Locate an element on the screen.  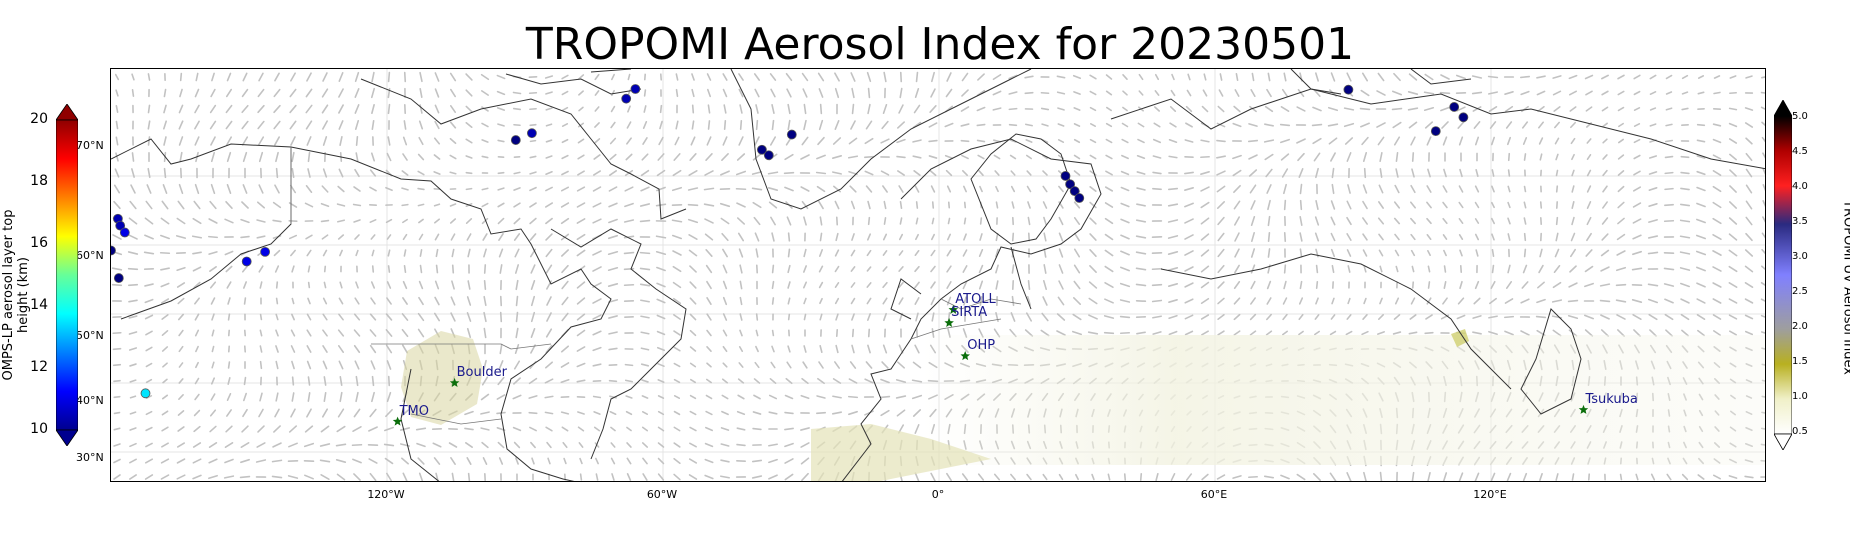
left-tick-10: 10 is located at coordinates (39, 429).